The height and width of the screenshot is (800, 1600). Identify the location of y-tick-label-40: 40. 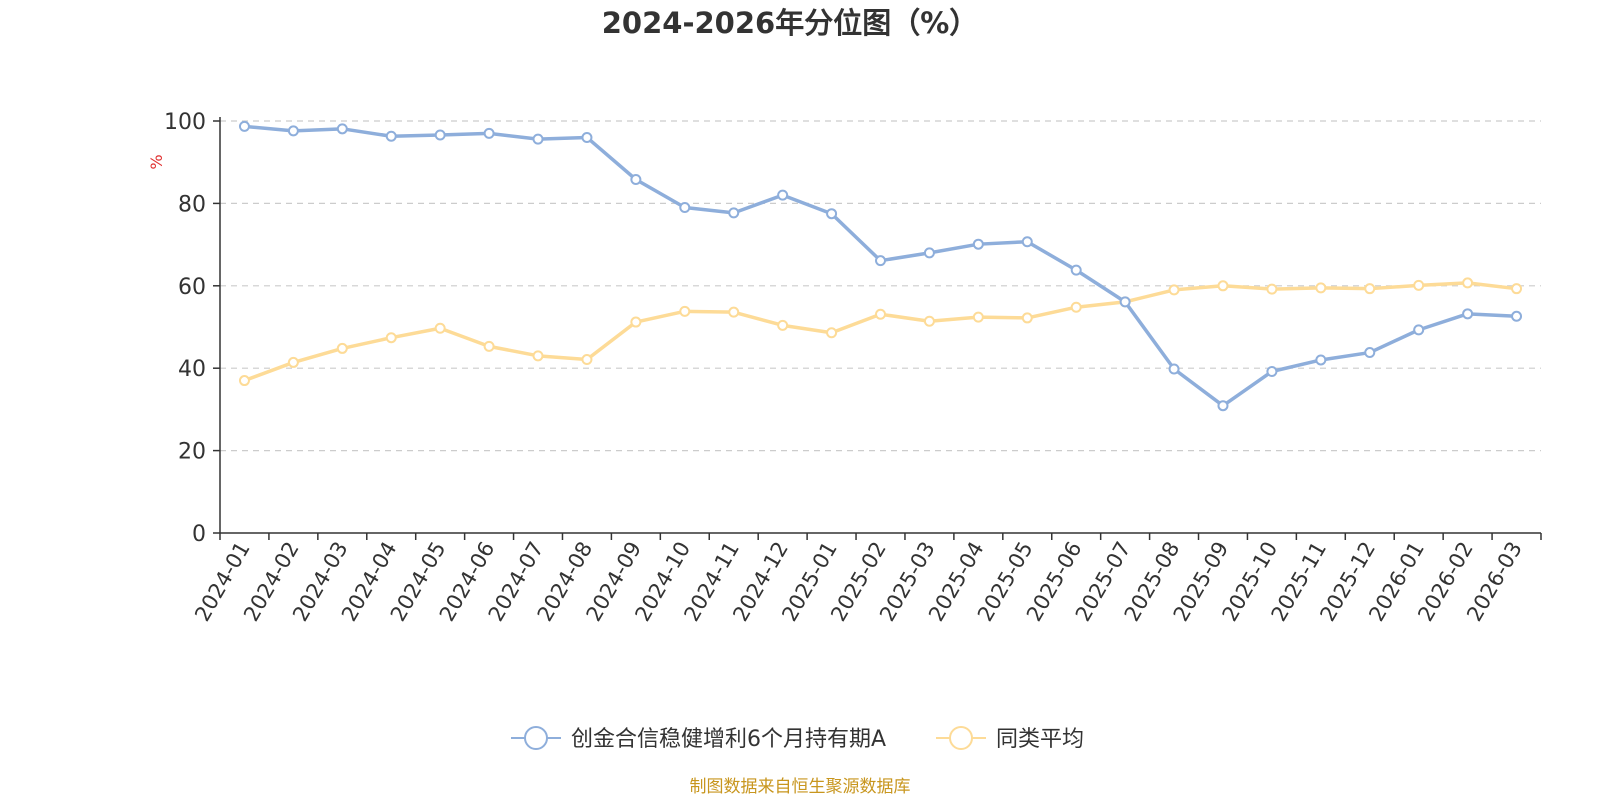
(192, 369).